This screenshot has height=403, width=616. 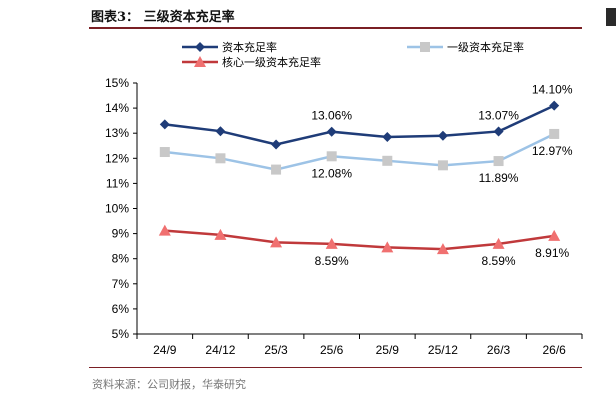 I want to click on data-label: 14.10%, so click(x=552, y=90).